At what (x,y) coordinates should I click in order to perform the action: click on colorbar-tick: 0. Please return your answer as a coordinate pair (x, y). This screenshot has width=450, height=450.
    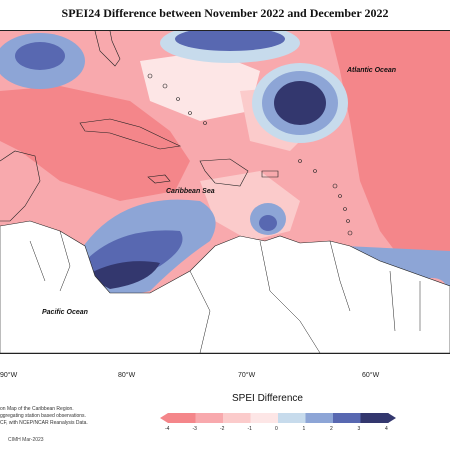
    Looking at the image, I should click on (276, 429).